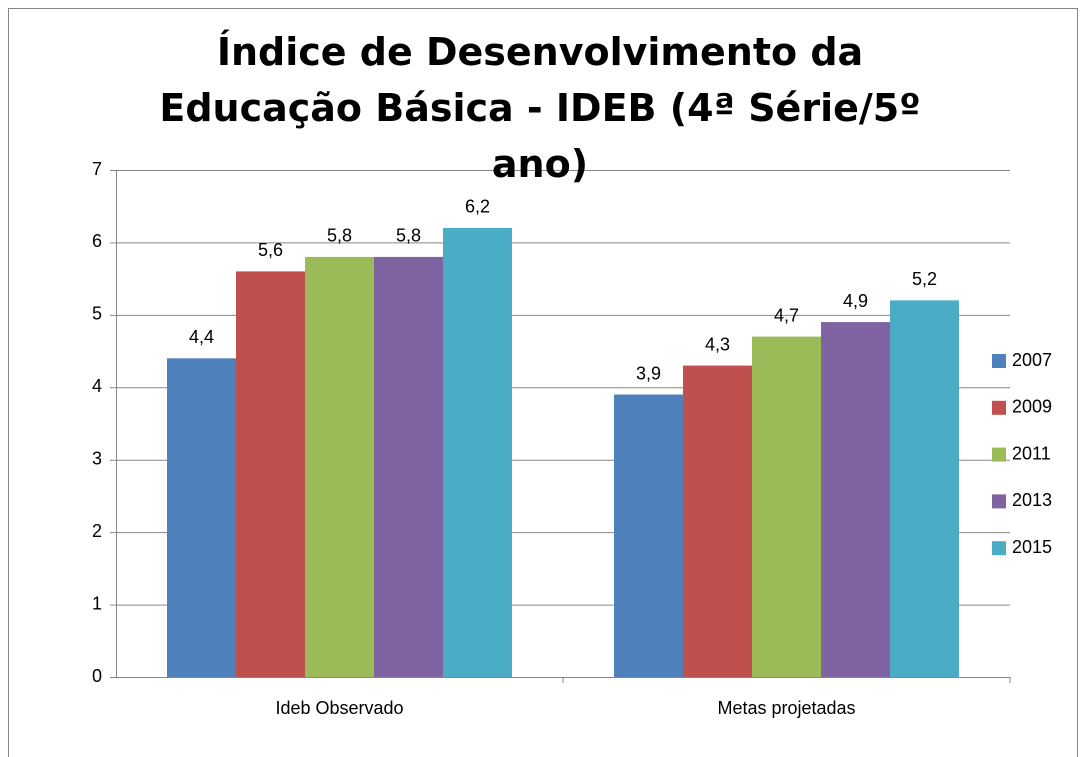  I want to click on legend-label: 2007, so click(1032, 360).